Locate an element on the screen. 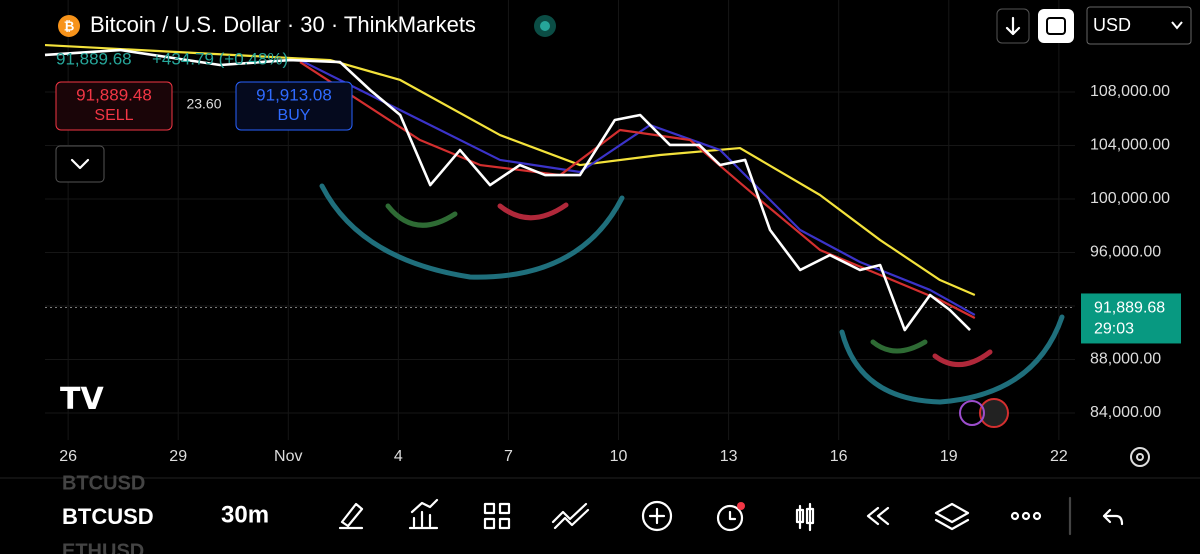 This screenshot has height=554, width=1200. event-flag is located at coordinates (994, 413).